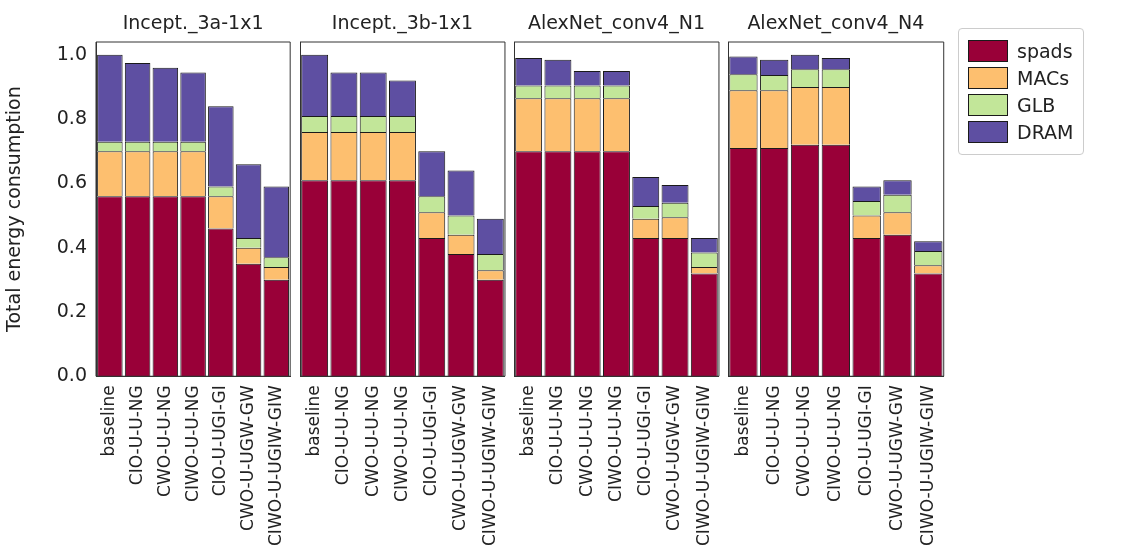  Describe the element at coordinates (836, 23) in the screenshot. I see `chart-title: AlexNet_conv4_N4` at that location.